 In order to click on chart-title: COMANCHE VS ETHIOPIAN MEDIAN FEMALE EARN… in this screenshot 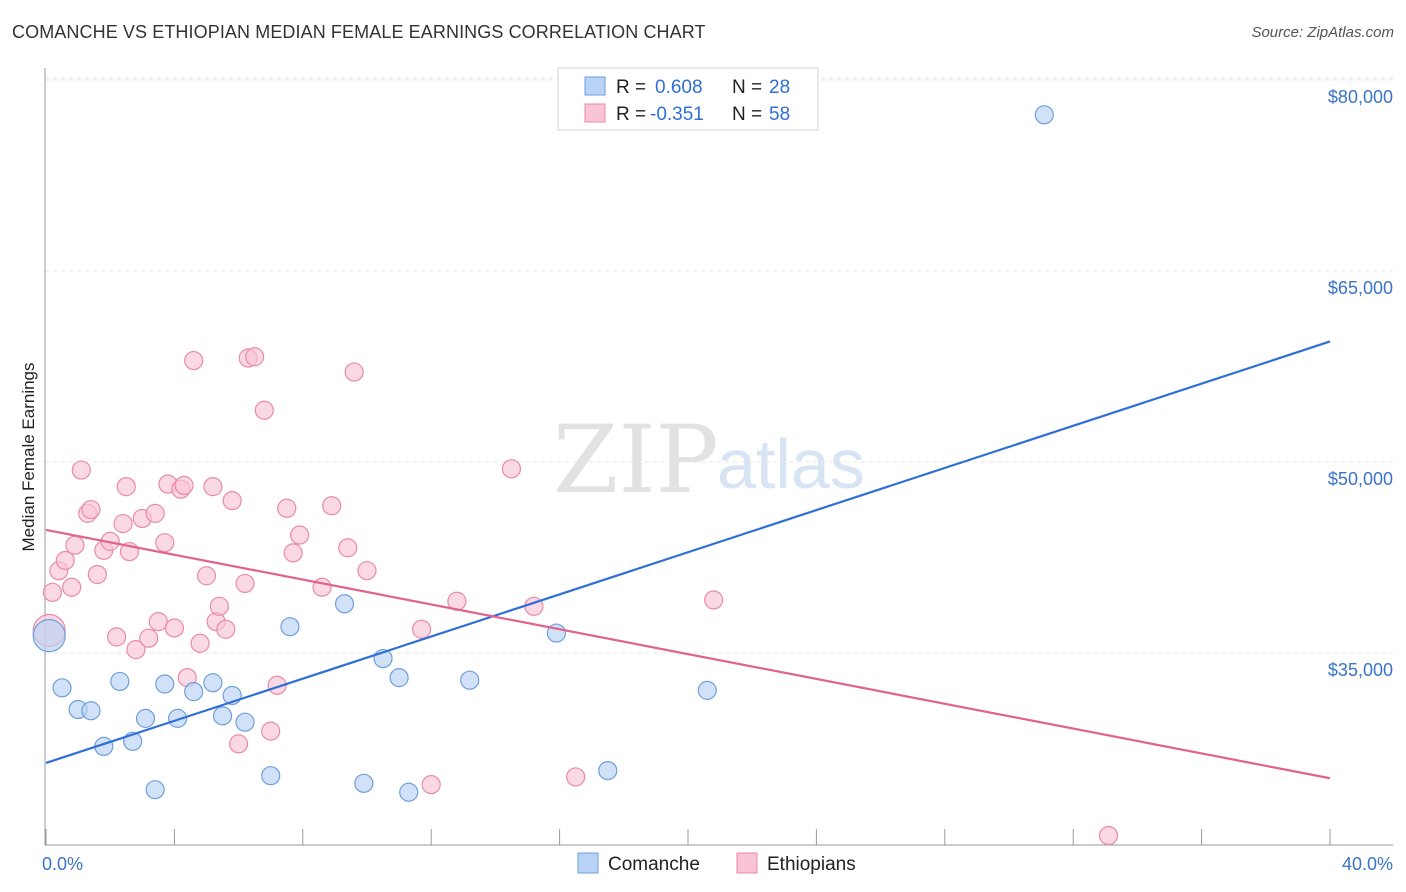, I will do `click(359, 32)`.